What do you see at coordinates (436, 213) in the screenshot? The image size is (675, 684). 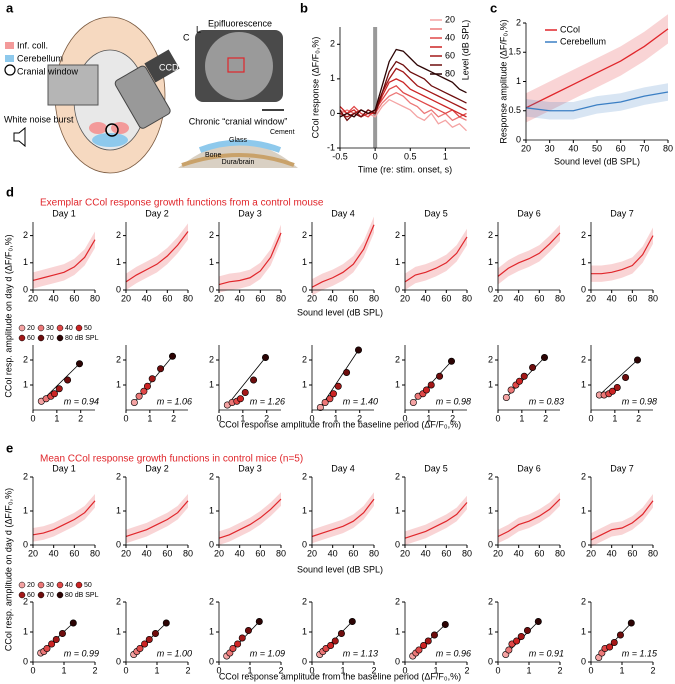 I see `panel-title: Day 5` at bounding box center [436, 213].